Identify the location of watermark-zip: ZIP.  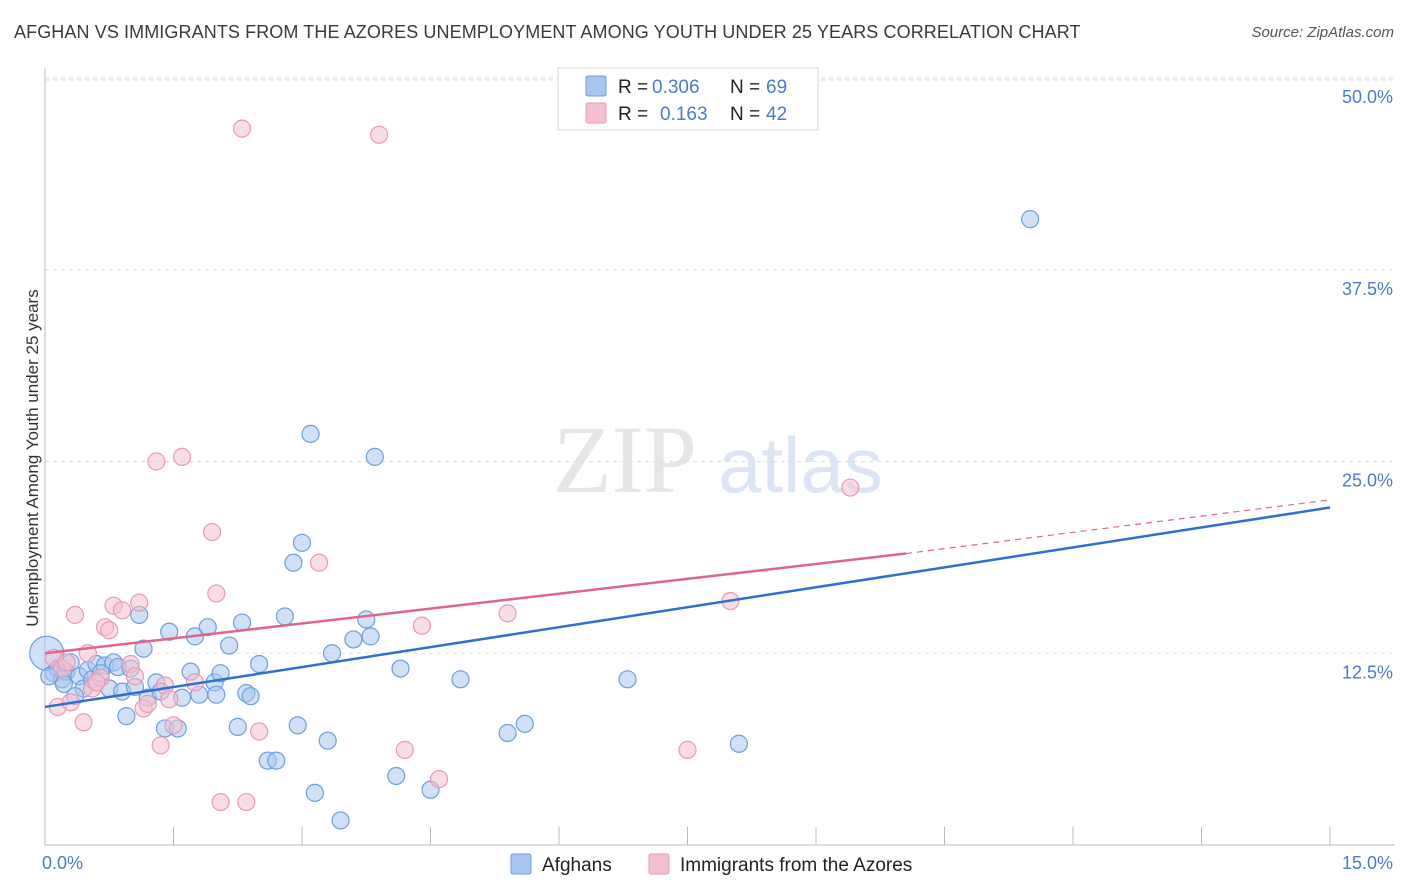
(625, 459).